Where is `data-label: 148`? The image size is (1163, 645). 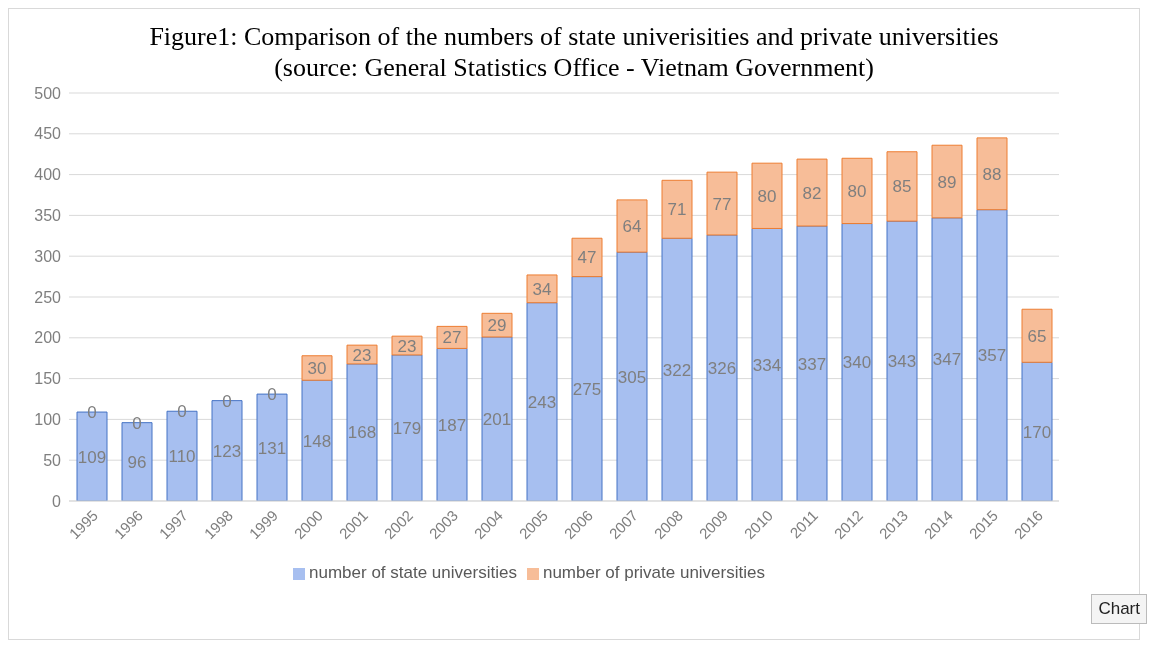 data-label: 148 is located at coordinates (317, 441).